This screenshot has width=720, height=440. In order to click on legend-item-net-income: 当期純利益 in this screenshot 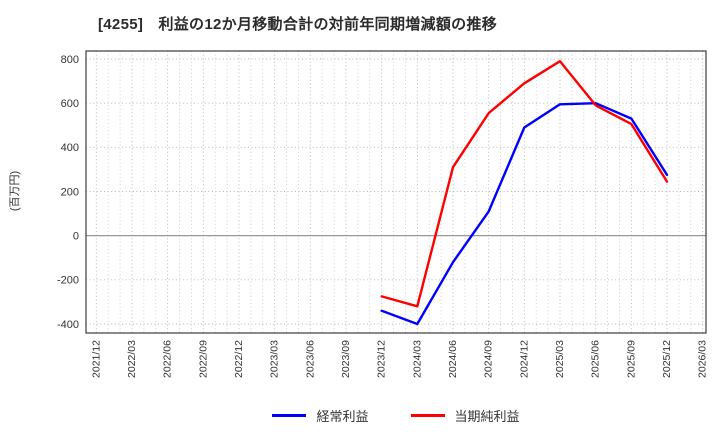, I will do `click(465, 415)`.